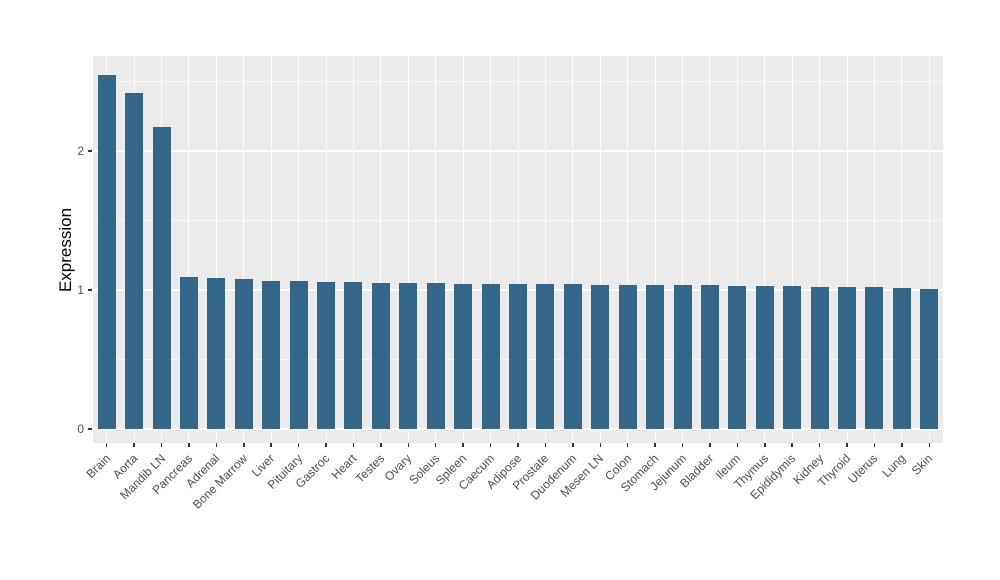 The image size is (1000, 580). I want to click on y-axis-title: Expression, so click(65, 249).